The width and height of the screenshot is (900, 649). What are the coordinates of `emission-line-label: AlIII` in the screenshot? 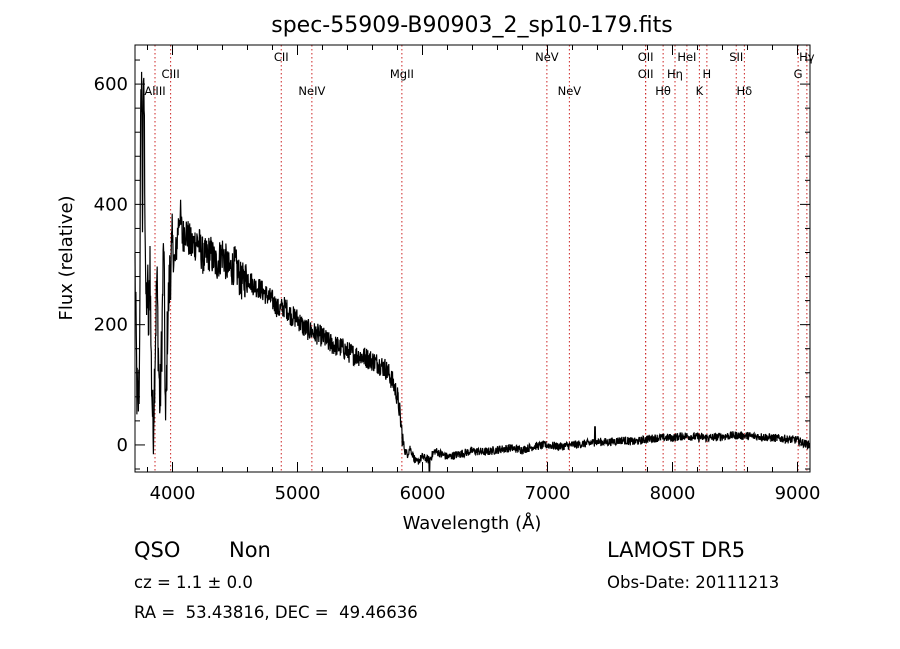 It's located at (154, 91).